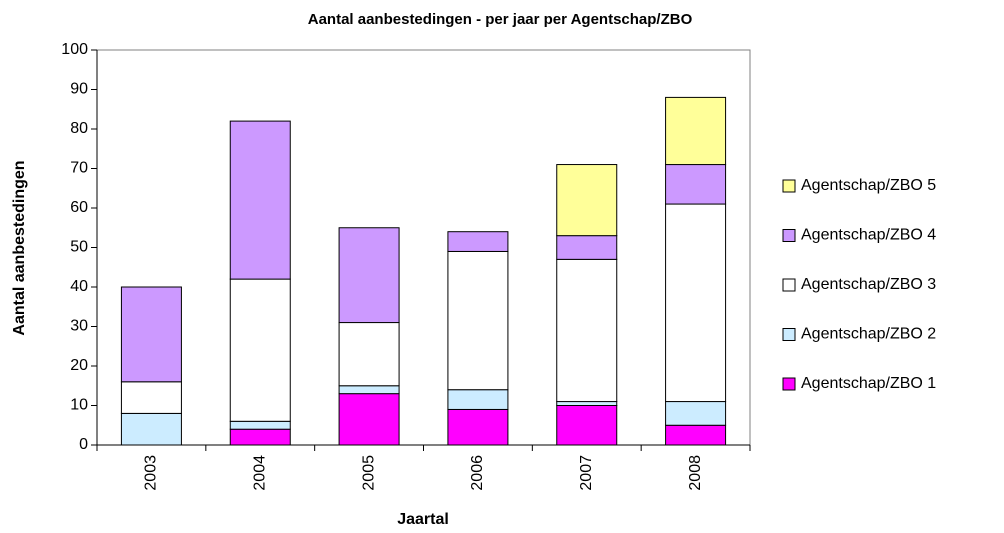  I want to click on x-tick-label: 2008, so click(695, 473).